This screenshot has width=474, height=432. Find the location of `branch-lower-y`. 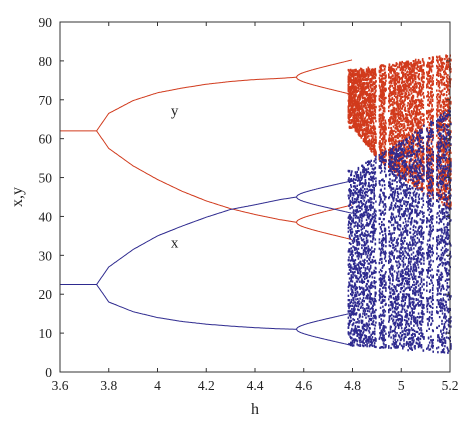

branch-lower-y is located at coordinates (196, 176).